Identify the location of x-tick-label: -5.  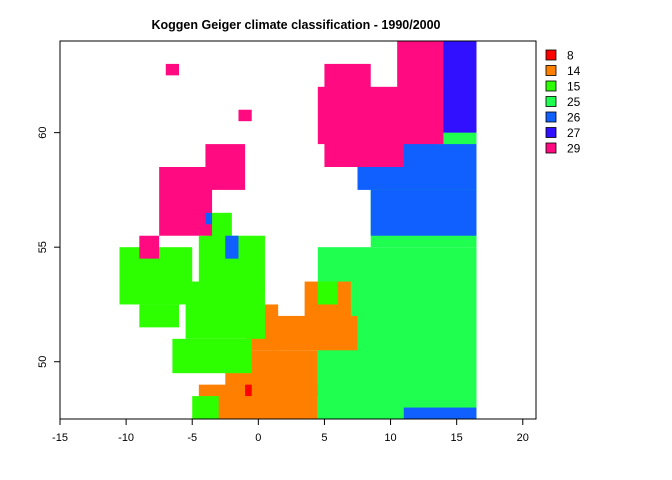
(192, 438).